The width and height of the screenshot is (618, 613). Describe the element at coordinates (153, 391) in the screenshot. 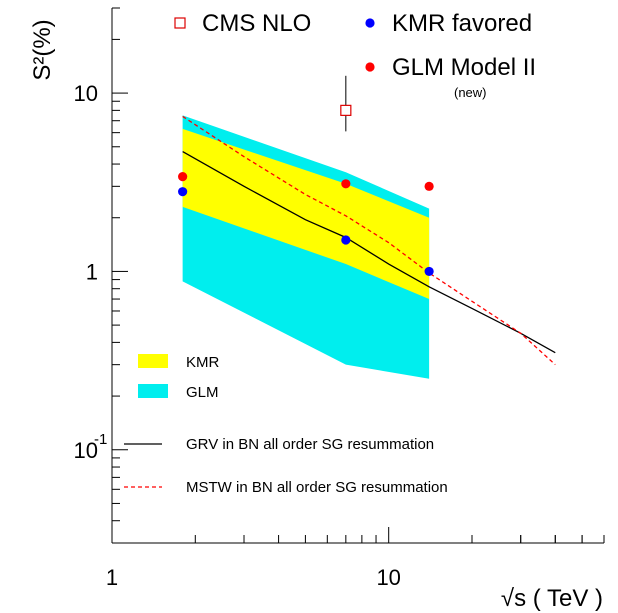

I see `legend-band-swatch-glm` at that location.